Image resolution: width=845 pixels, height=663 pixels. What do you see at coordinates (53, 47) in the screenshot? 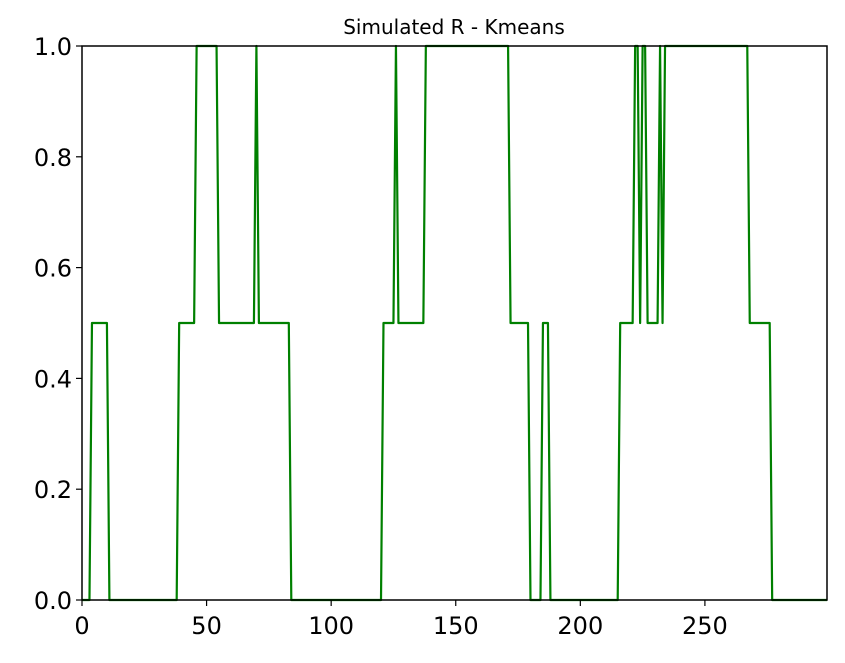
I see `y-tick-label: 1.0` at bounding box center [53, 47].